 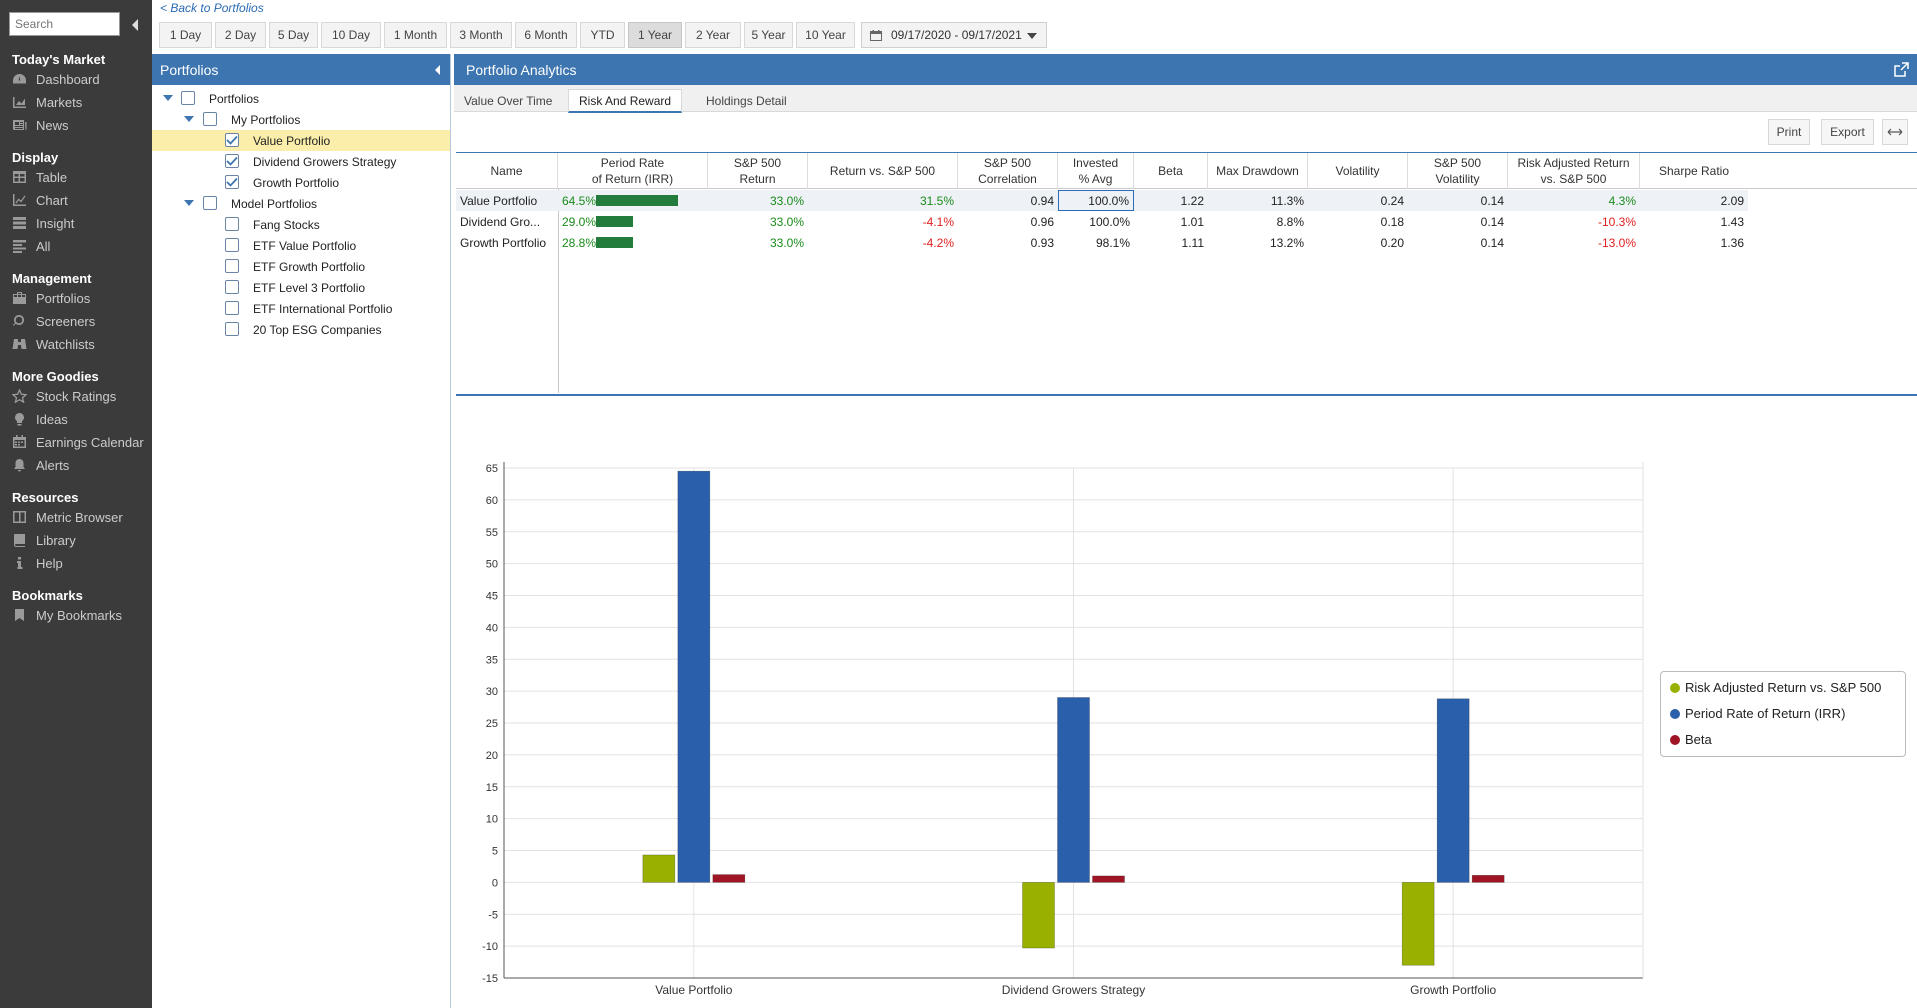 What do you see at coordinates (633, 171) in the screenshot?
I see `column-header: Period Rate of Return (IRR)` at bounding box center [633, 171].